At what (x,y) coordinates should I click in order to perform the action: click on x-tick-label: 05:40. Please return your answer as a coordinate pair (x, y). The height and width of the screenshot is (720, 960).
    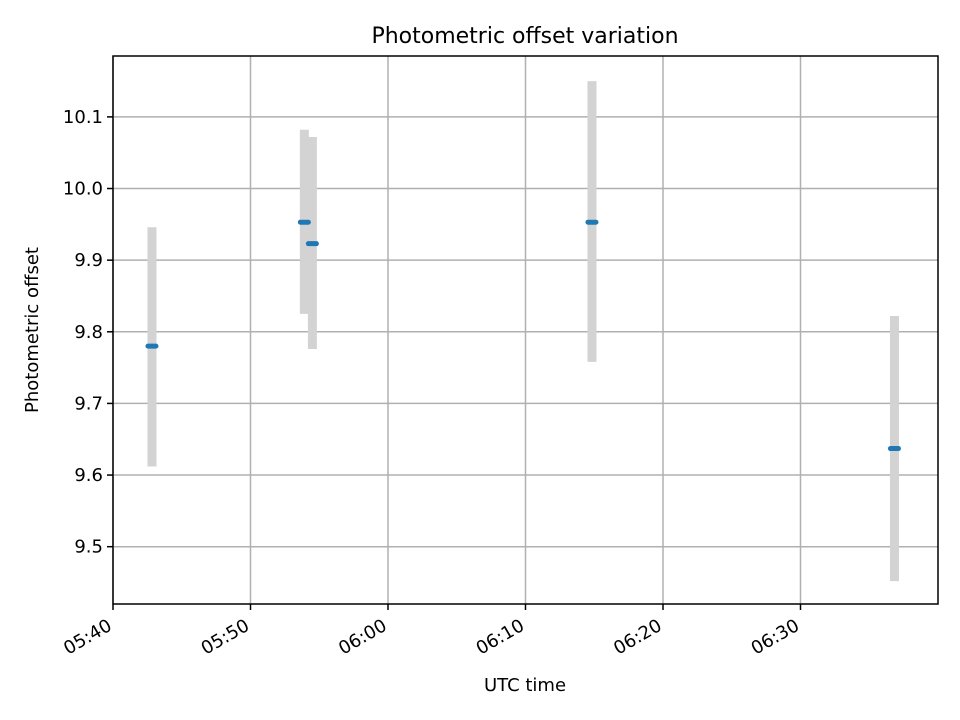
    Looking at the image, I should click on (87, 637).